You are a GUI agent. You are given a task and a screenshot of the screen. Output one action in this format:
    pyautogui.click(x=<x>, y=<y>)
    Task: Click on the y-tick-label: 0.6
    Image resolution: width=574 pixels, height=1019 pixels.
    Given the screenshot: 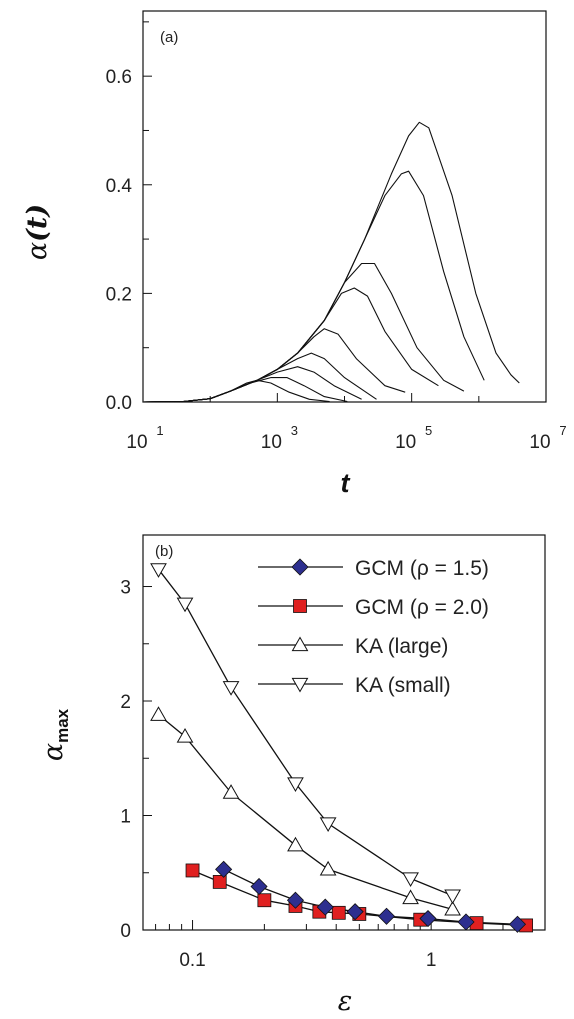 What is the action you would take?
    pyautogui.click(x=119, y=77)
    